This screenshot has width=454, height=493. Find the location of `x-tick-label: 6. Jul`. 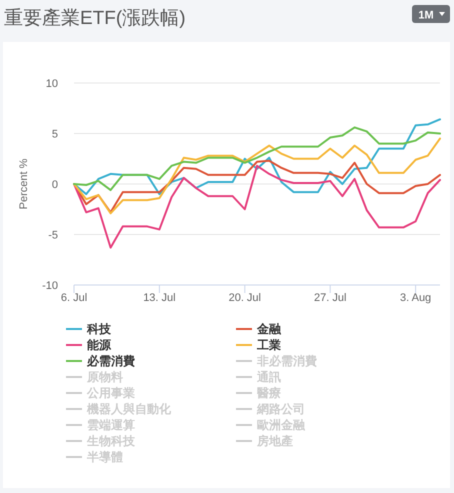

x-tick-label: 6. Jul is located at coordinates (74, 298).